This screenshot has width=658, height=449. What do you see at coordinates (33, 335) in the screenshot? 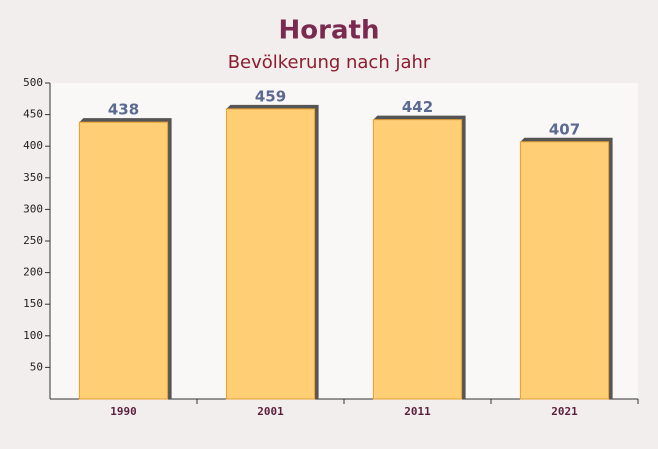
I see `y-tick-label: 100` at bounding box center [33, 335].